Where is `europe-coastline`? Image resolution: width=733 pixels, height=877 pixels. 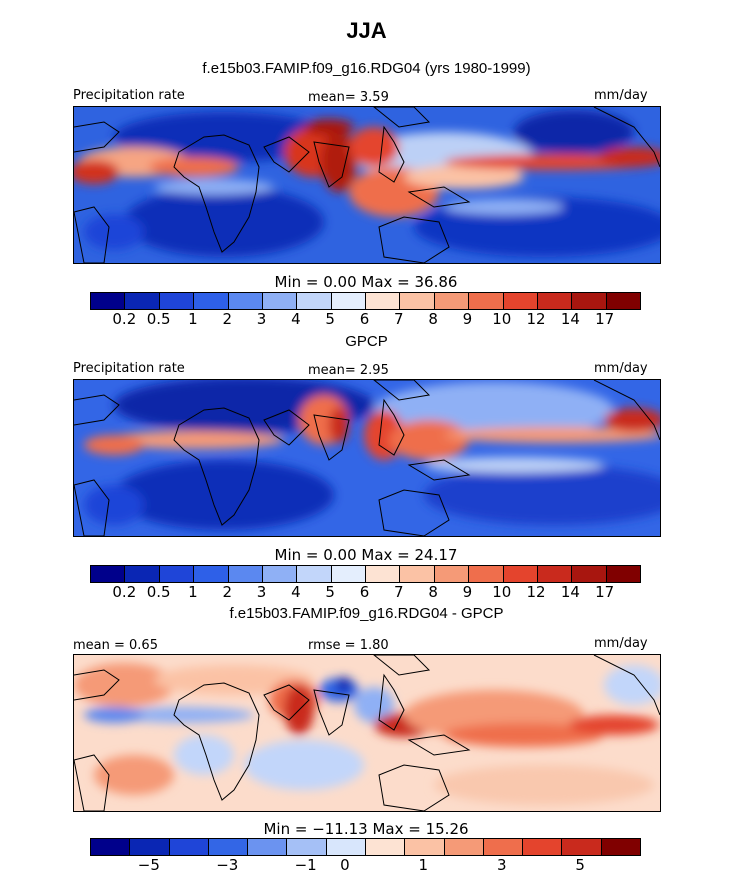 europe-coastline is located at coordinates (97, 137).